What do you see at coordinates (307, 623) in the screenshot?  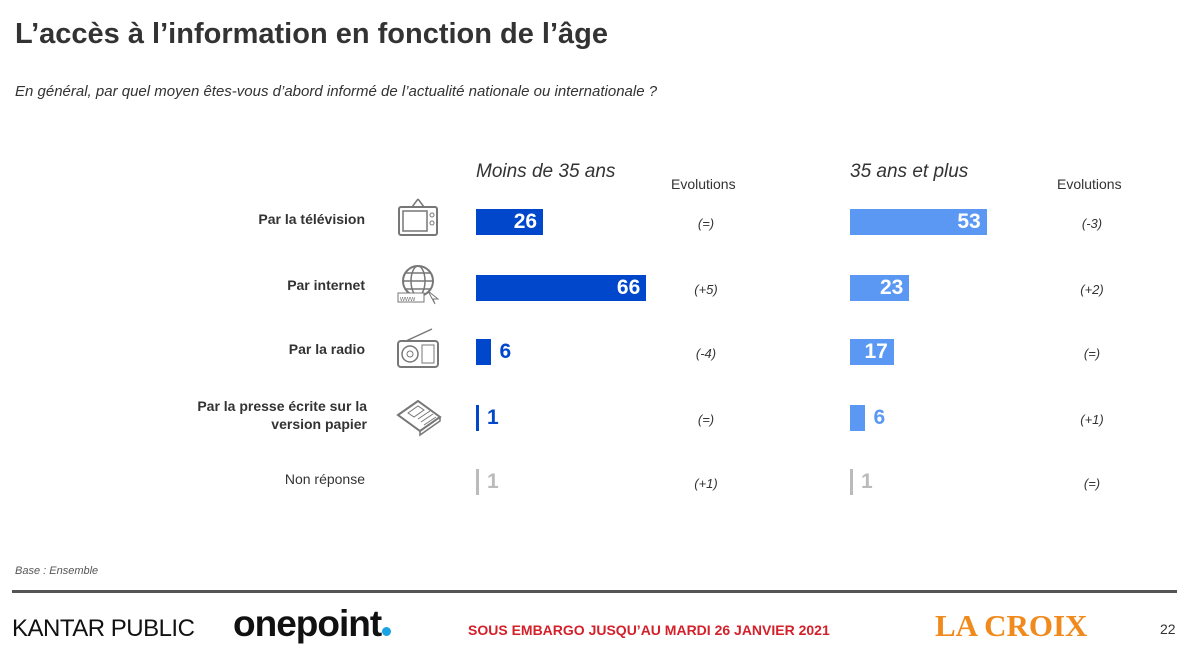 I see `onepoint-logo-text: onepoint` at bounding box center [307, 623].